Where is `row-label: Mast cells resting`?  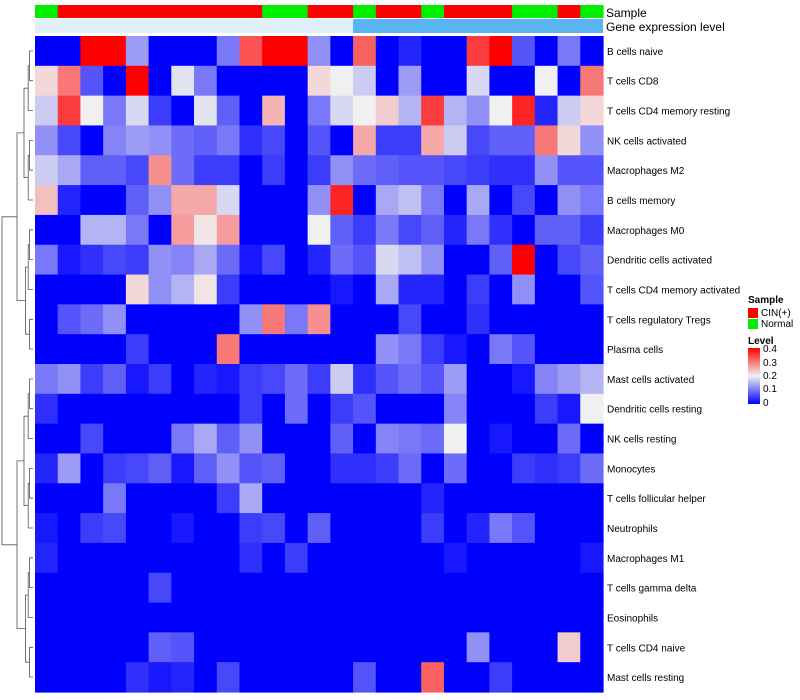
row-label: Mast cells resting is located at coordinates (645, 678).